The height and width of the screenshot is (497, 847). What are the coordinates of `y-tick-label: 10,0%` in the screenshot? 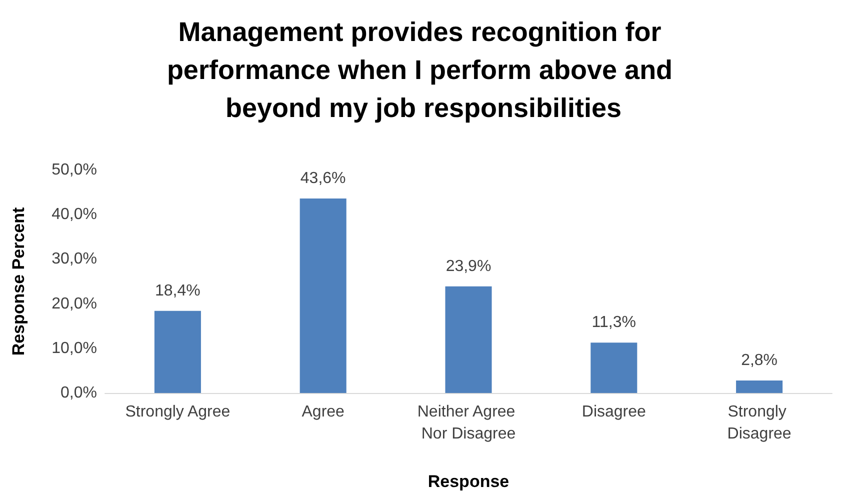 It's located at (74, 348).